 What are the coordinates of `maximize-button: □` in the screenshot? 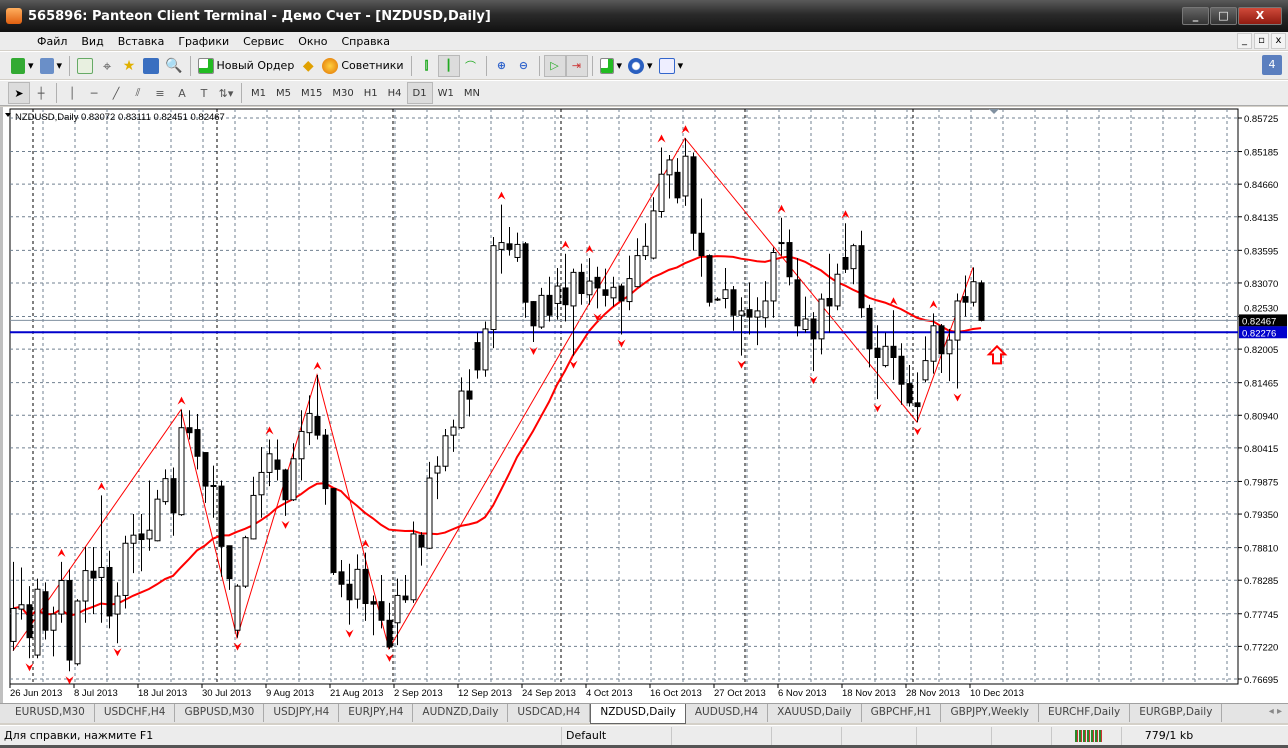 It's located at (1223, 16).